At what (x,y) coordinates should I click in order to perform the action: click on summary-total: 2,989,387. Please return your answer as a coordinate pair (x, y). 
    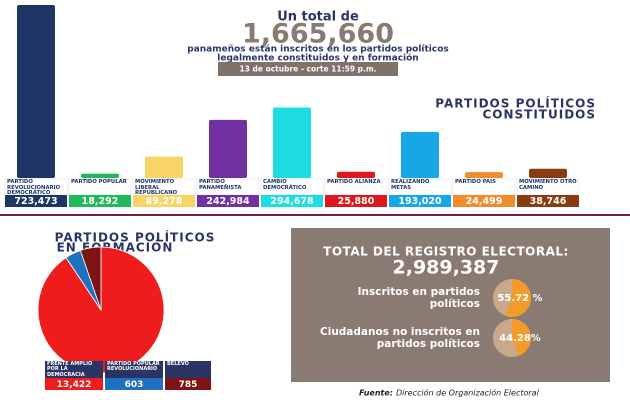
    Looking at the image, I should click on (446, 268).